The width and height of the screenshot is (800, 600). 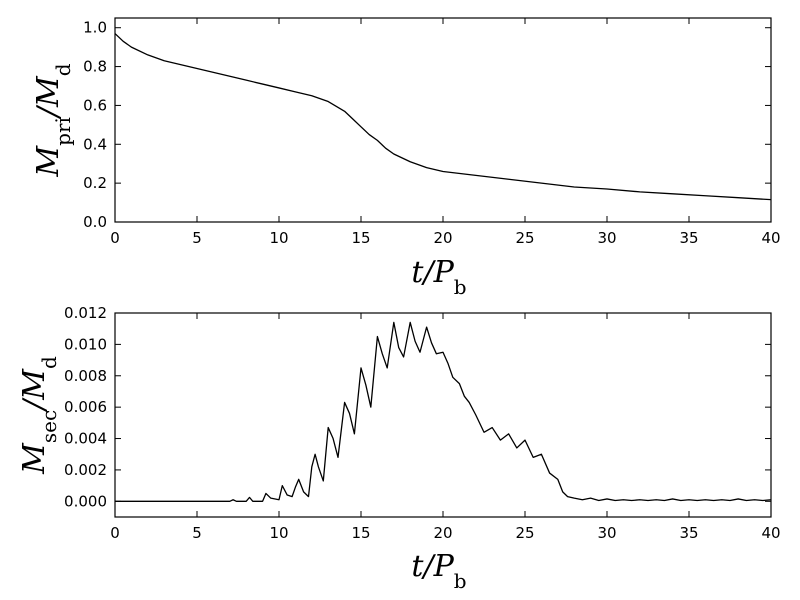 I want to click on y-axis-label: Msec/Md, so click(x=39, y=415).